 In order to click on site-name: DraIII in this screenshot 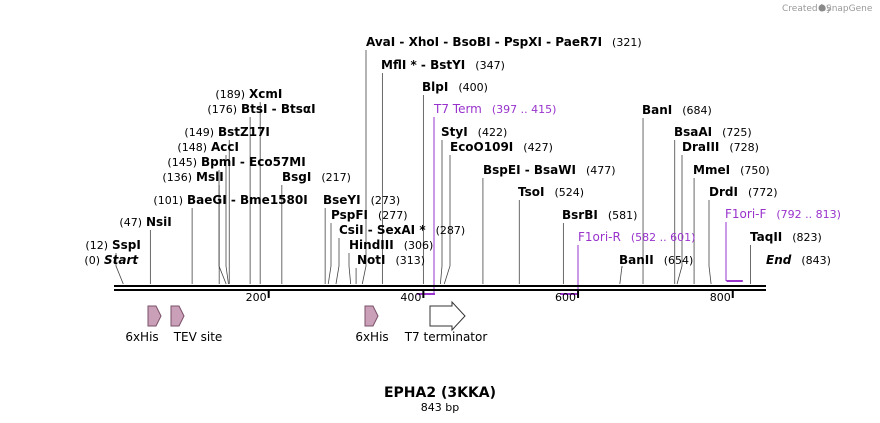, I will do `click(700, 147)`.